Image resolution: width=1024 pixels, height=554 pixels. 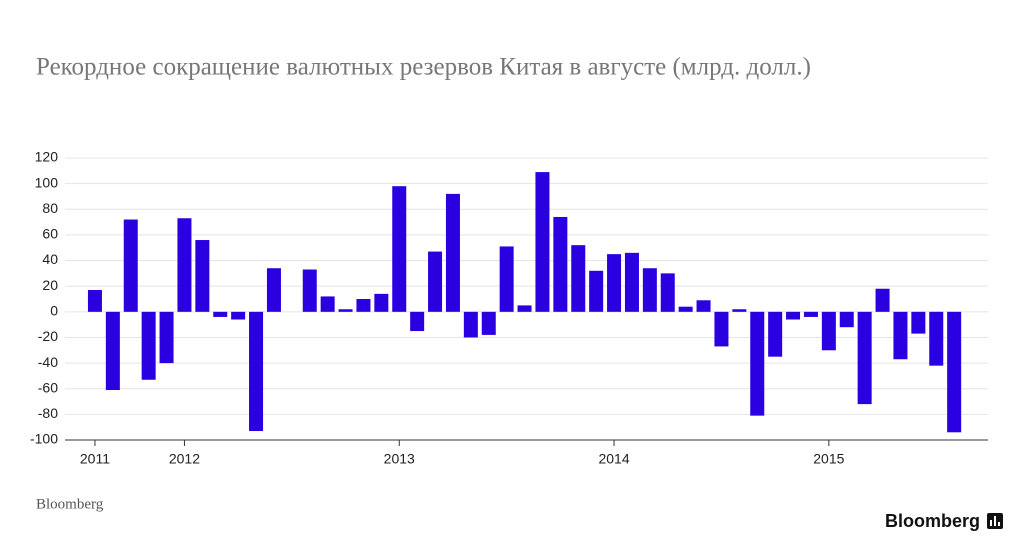 I want to click on y-tick-label: 20, so click(x=50, y=285).